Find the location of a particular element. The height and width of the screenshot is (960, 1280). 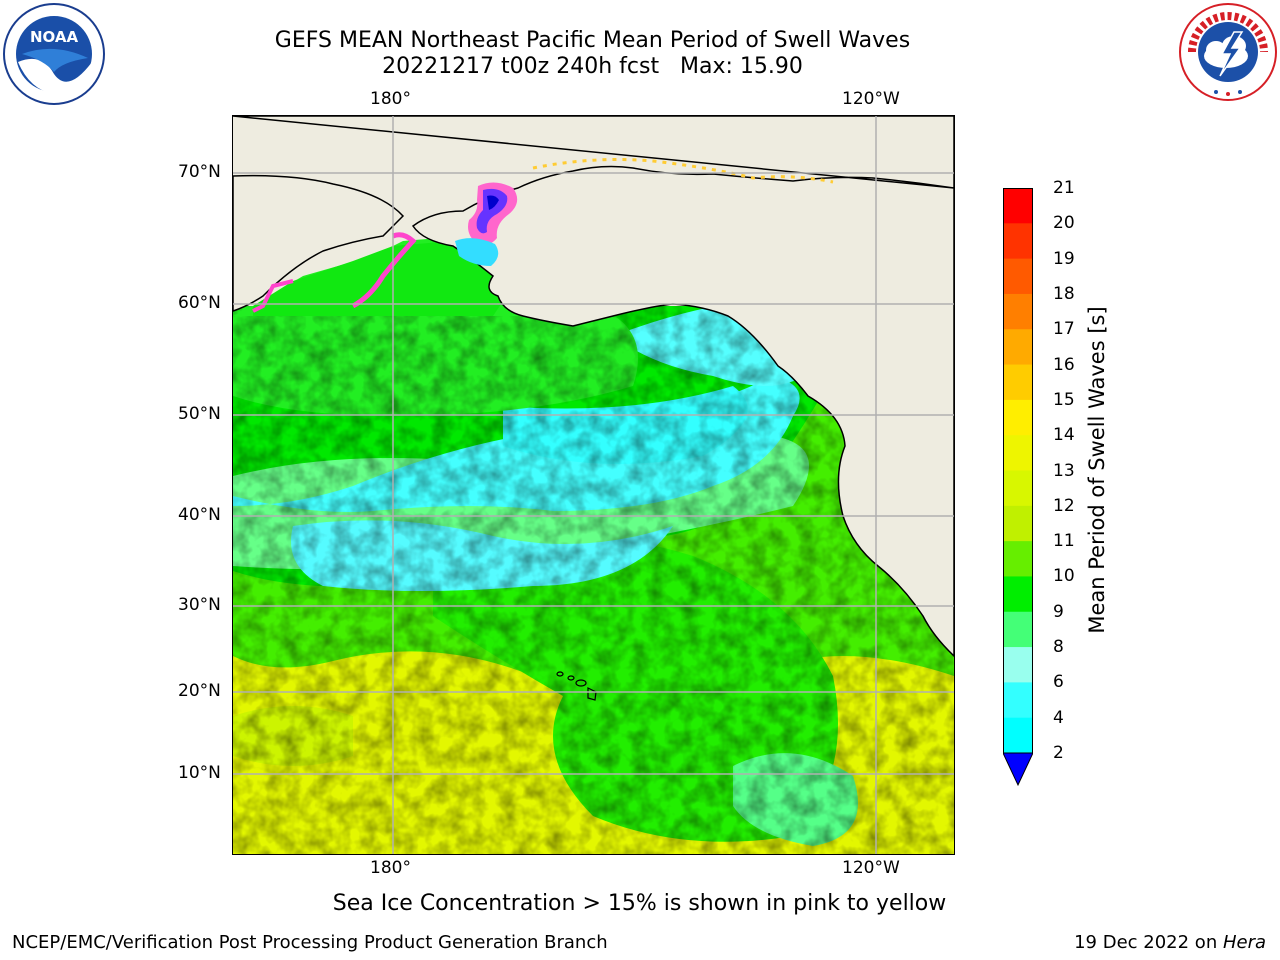

lat-label-70n: 70°N is located at coordinates (199, 172).